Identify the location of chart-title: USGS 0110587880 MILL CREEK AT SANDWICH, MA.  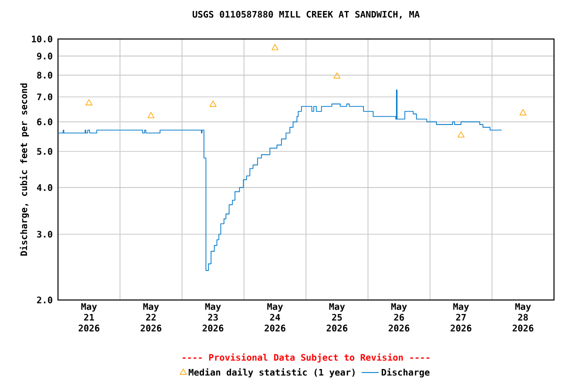
(306, 14).